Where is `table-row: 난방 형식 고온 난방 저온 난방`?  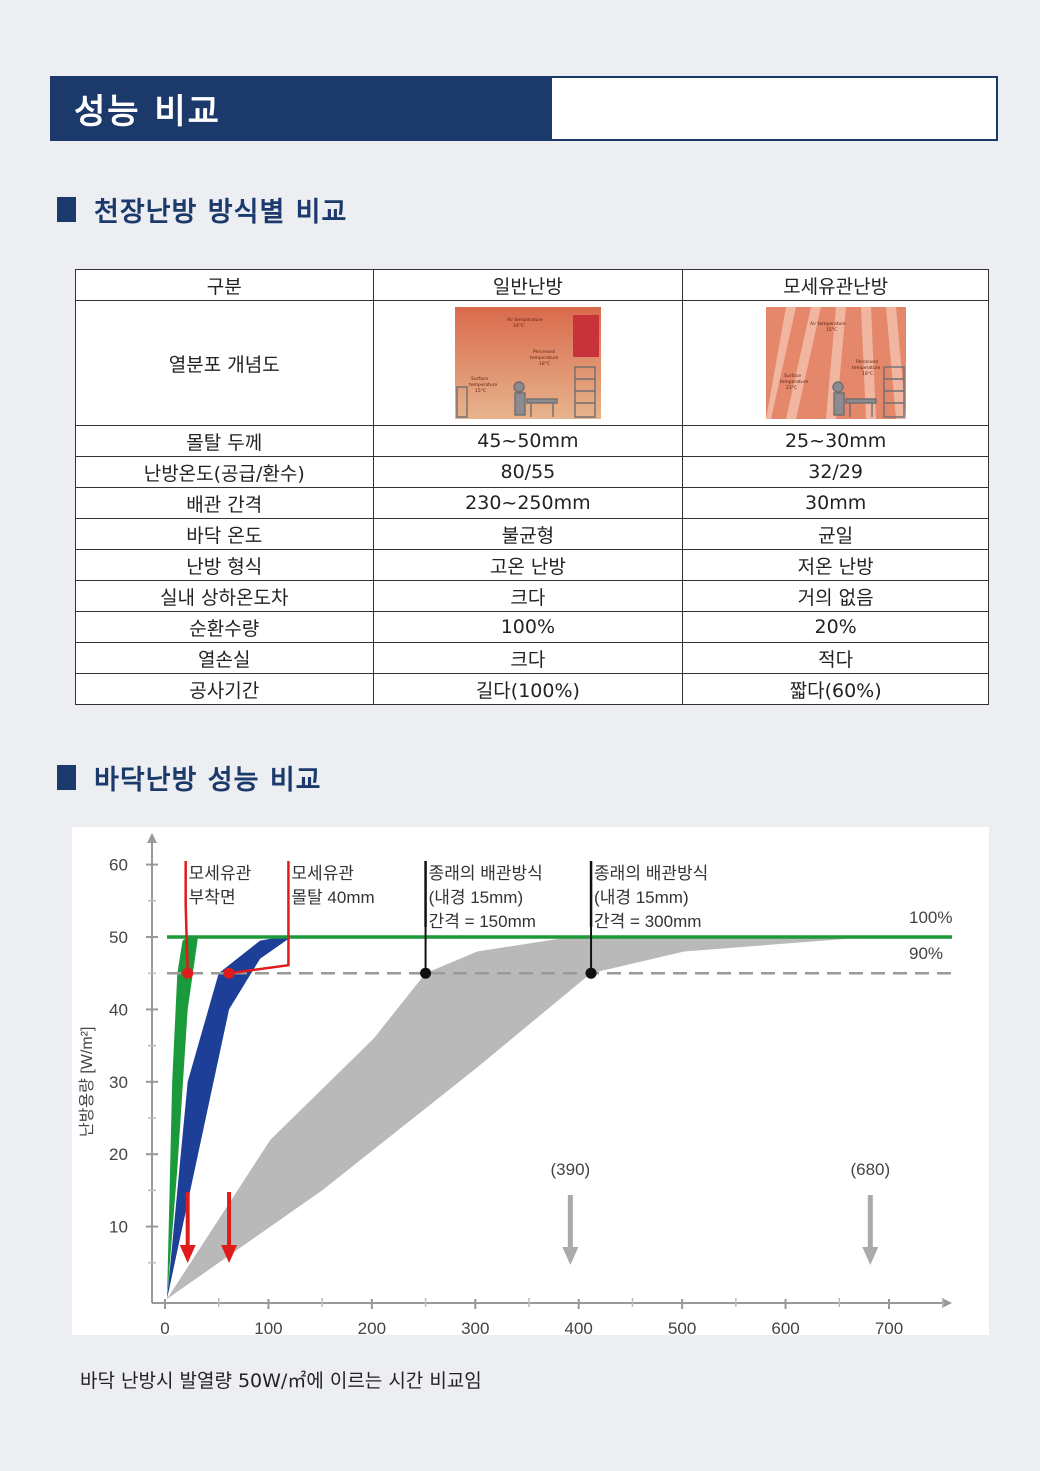
table-row: 난방 형식 고온 난방 저온 난방 is located at coordinates (532, 565).